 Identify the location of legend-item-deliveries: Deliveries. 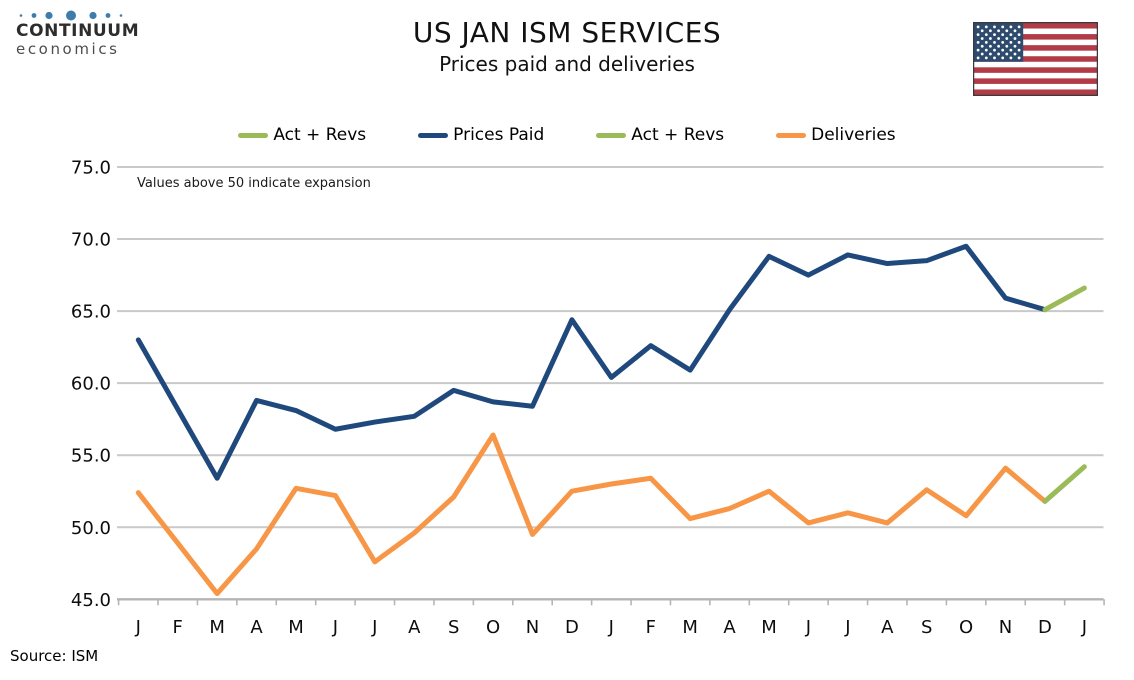
(836, 135).